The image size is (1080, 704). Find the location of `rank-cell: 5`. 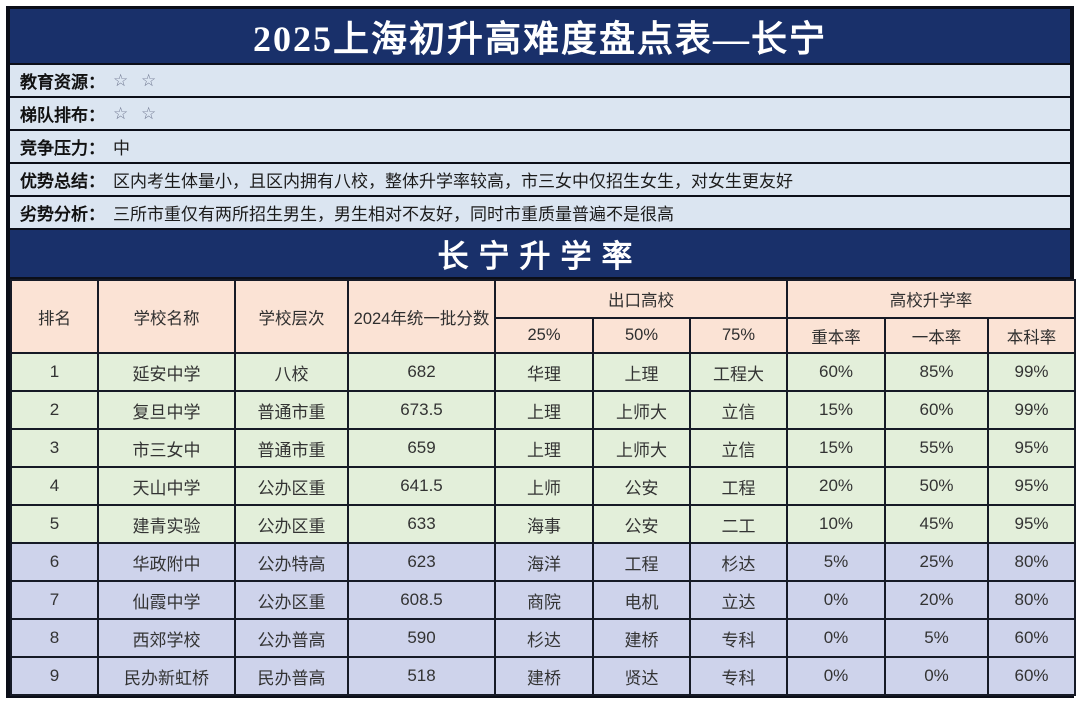

rank-cell: 5 is located at coordinates (54, 524).